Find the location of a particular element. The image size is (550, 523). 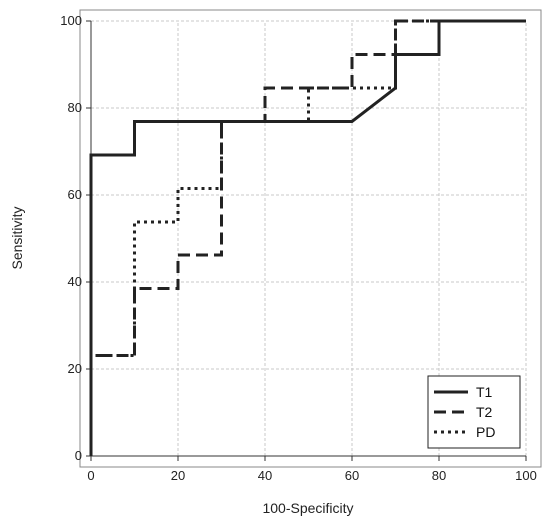

legend-label-pd: PD is located at coordinates (485, 432).